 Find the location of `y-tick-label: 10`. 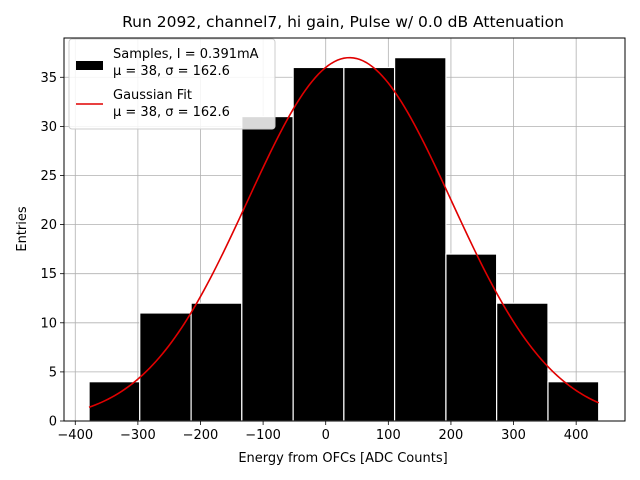

y-tick-label: 10 is located at coordinates (48, 323).